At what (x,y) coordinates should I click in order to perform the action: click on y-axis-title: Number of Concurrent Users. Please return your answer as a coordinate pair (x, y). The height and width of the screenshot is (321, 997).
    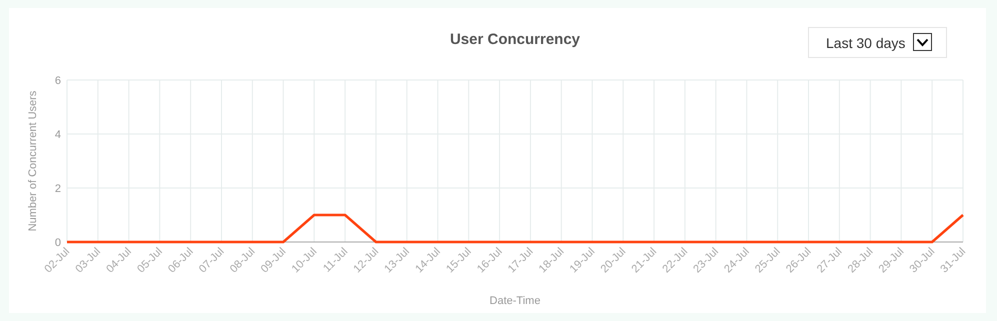
    Looking at the image, I should click on (33, 161).